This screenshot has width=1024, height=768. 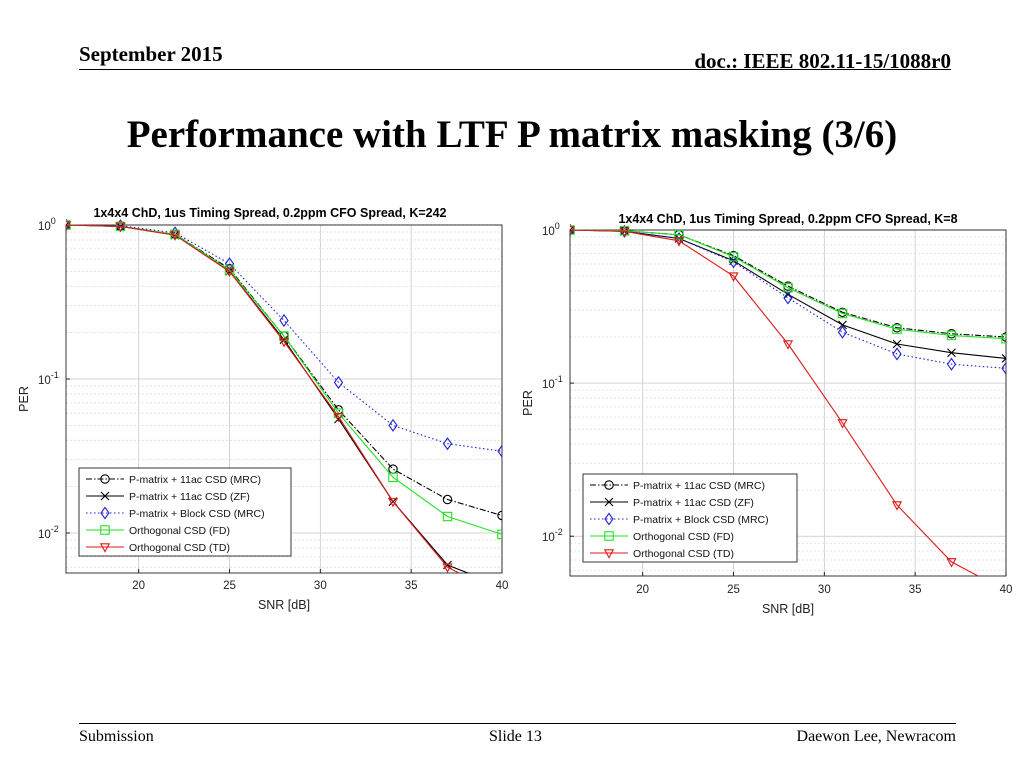 I want to click on c0-y-tick-exp: 0, so click(x=53, y=221).